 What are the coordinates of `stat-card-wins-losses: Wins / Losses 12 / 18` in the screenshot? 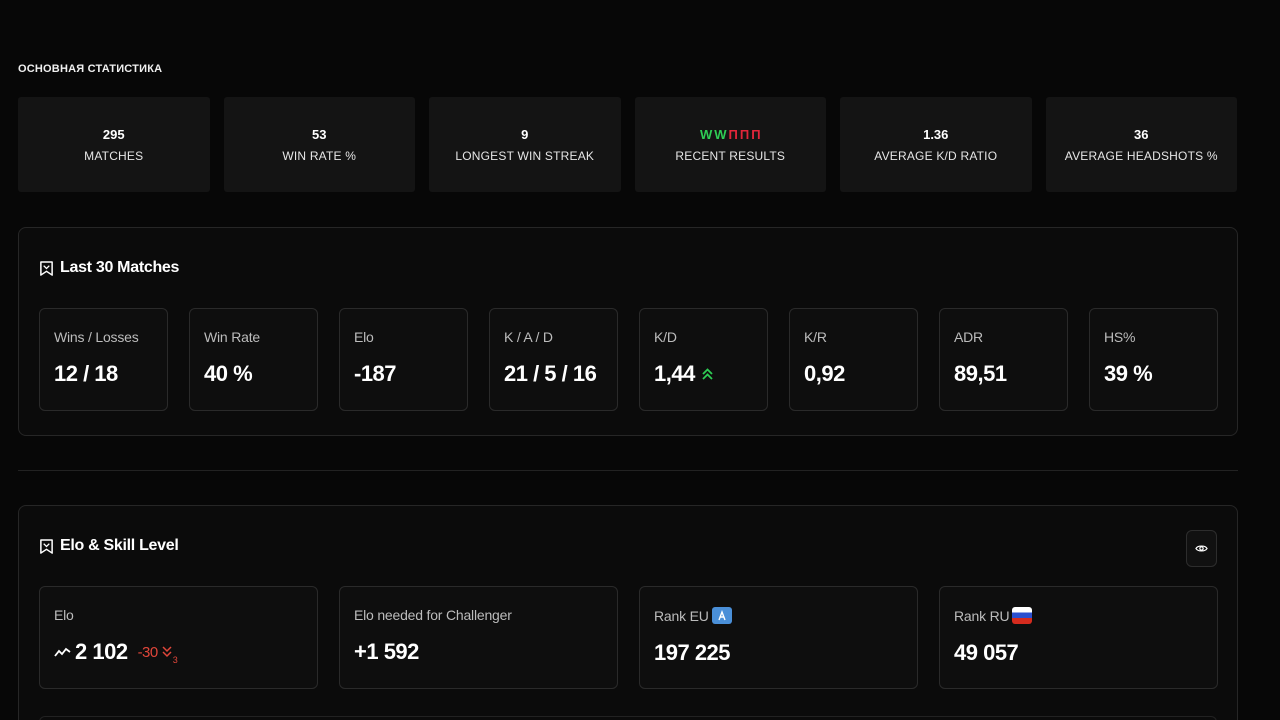 It's located at (103, 359).